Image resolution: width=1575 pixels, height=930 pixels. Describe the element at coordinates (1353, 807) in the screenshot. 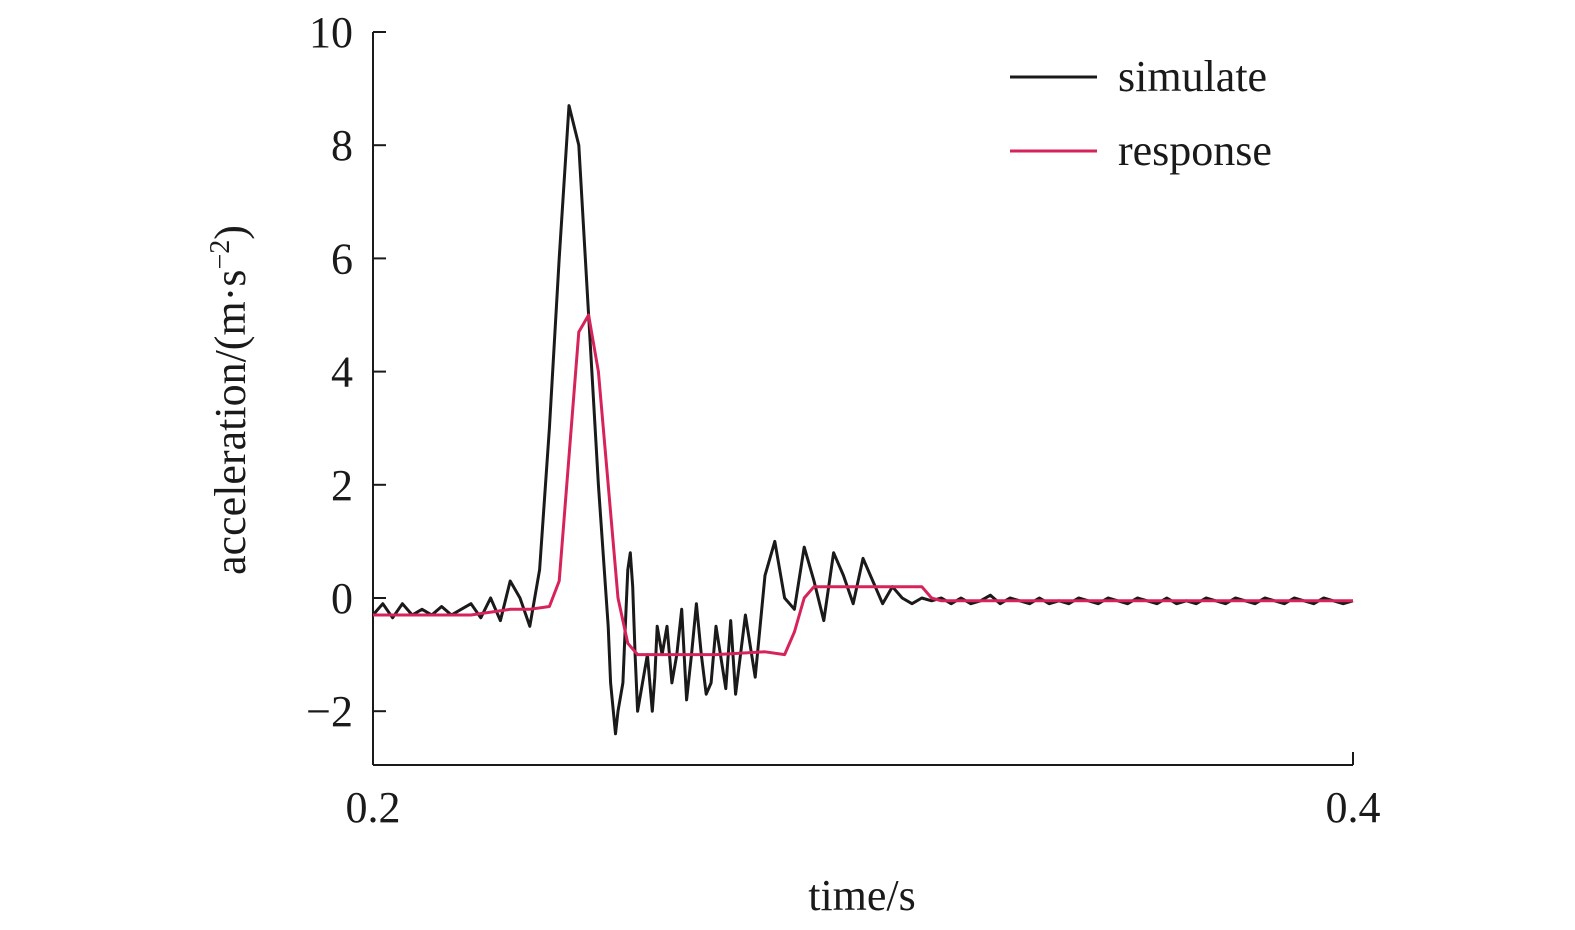

I see `x-tick-label: 0.4` at that location.